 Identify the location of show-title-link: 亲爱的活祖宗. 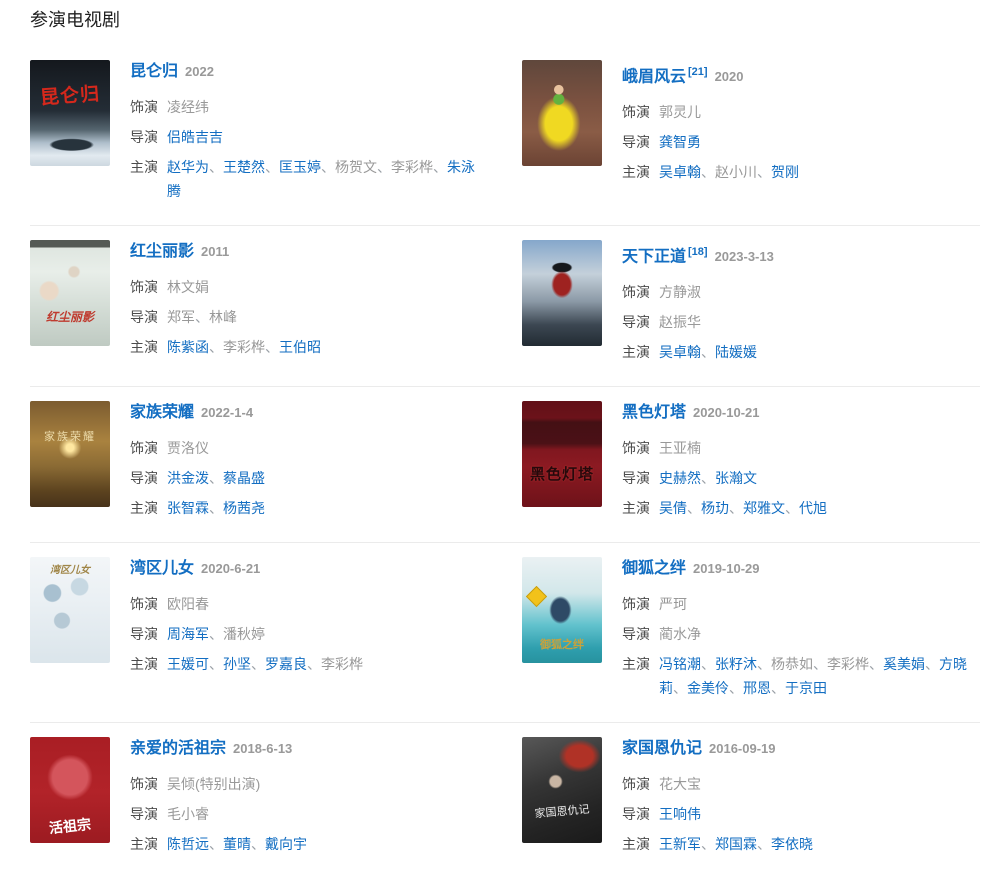
(178, 749).